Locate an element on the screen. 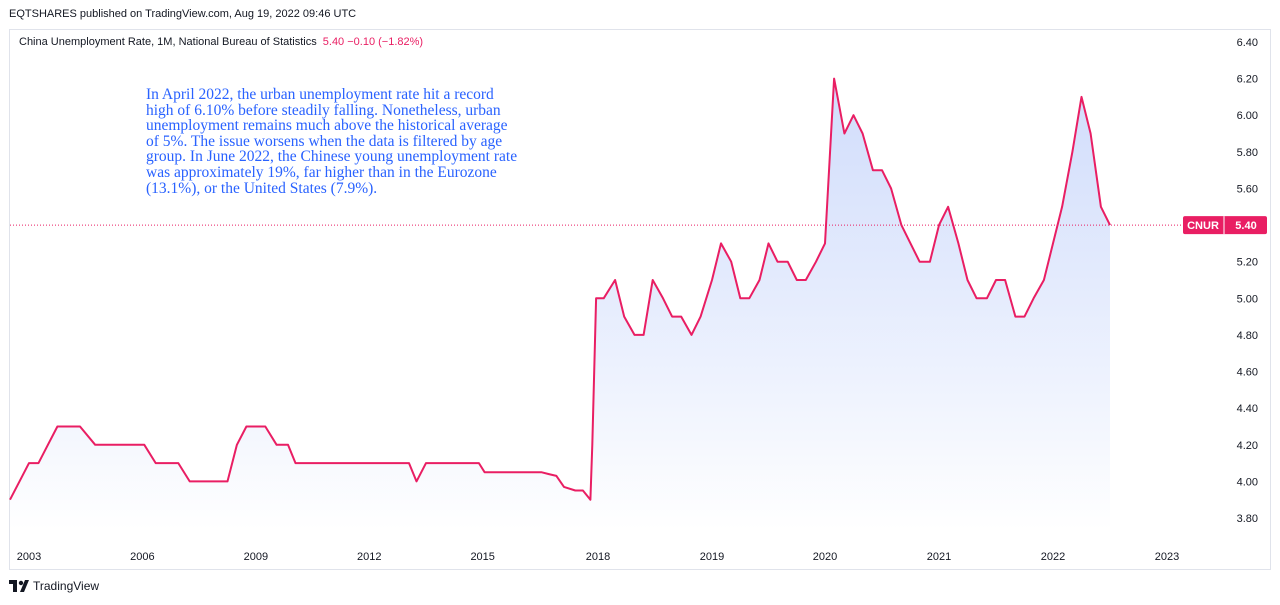 This screenshot has height=605, width=1280. price-tag-value: 5.40 is located at coordinates (1245, 226).